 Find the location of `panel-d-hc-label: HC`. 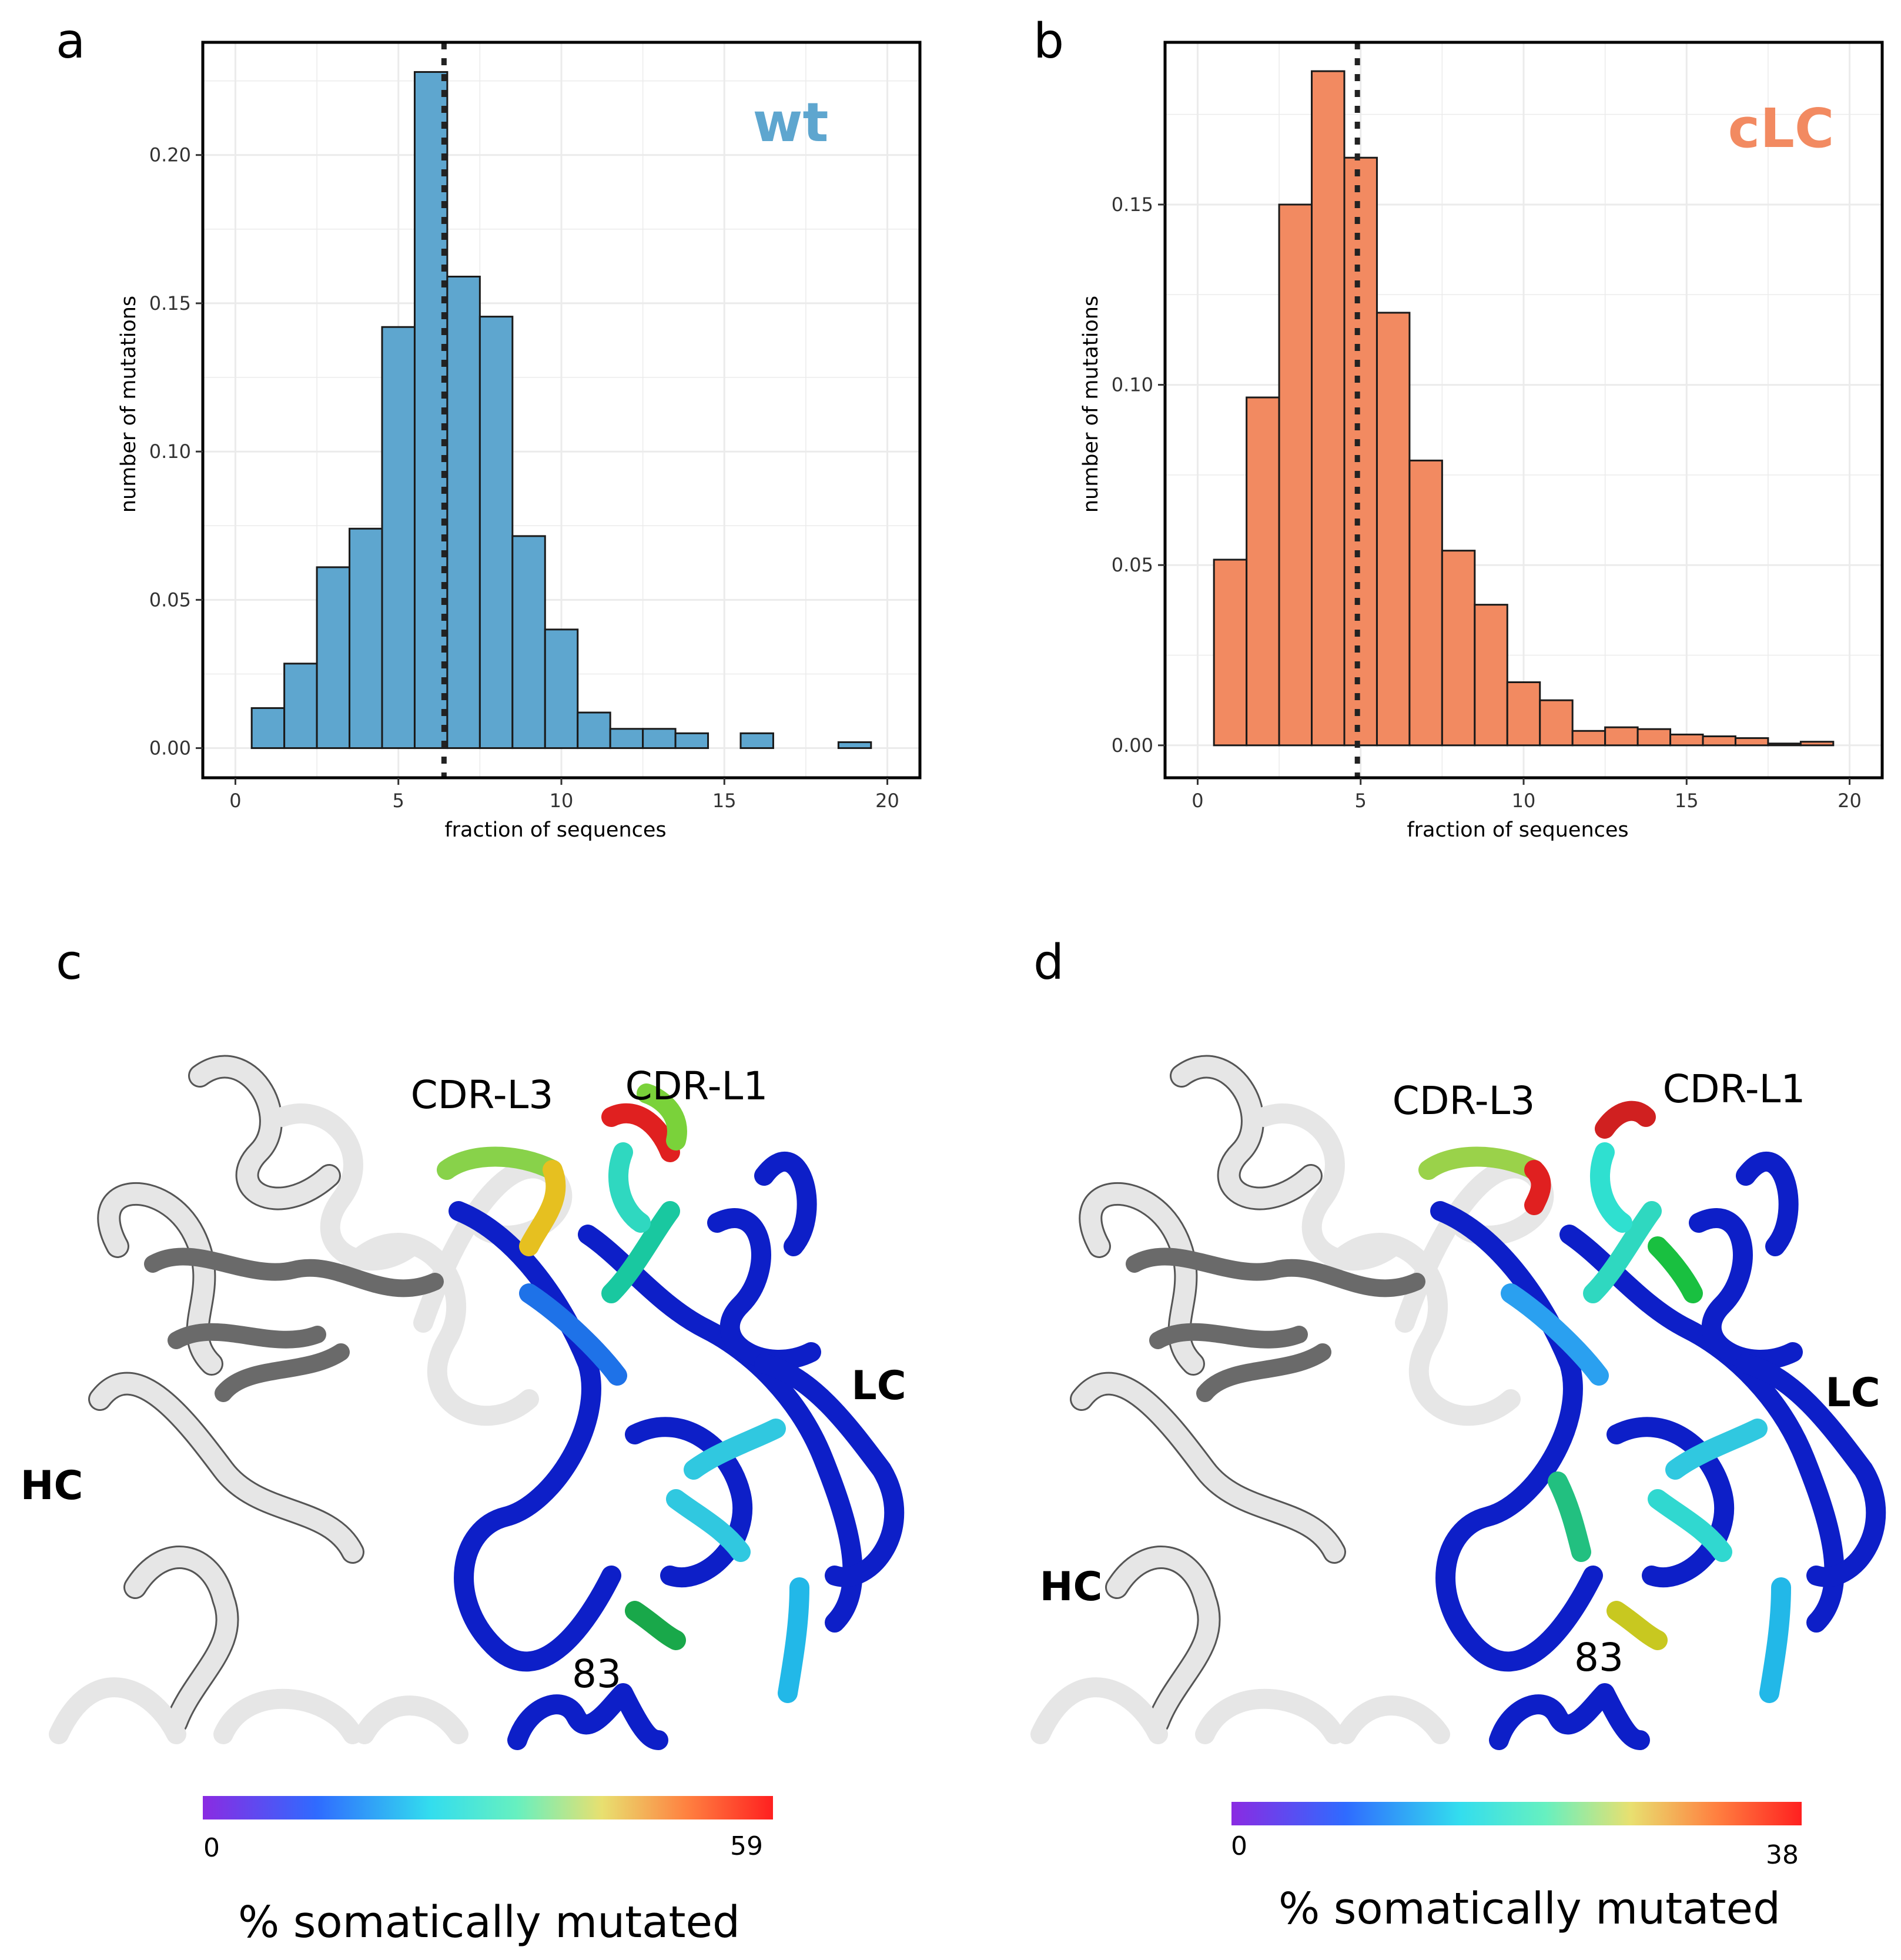

panel-d-hc-label: HC is located at coordinates (1071, 1587).